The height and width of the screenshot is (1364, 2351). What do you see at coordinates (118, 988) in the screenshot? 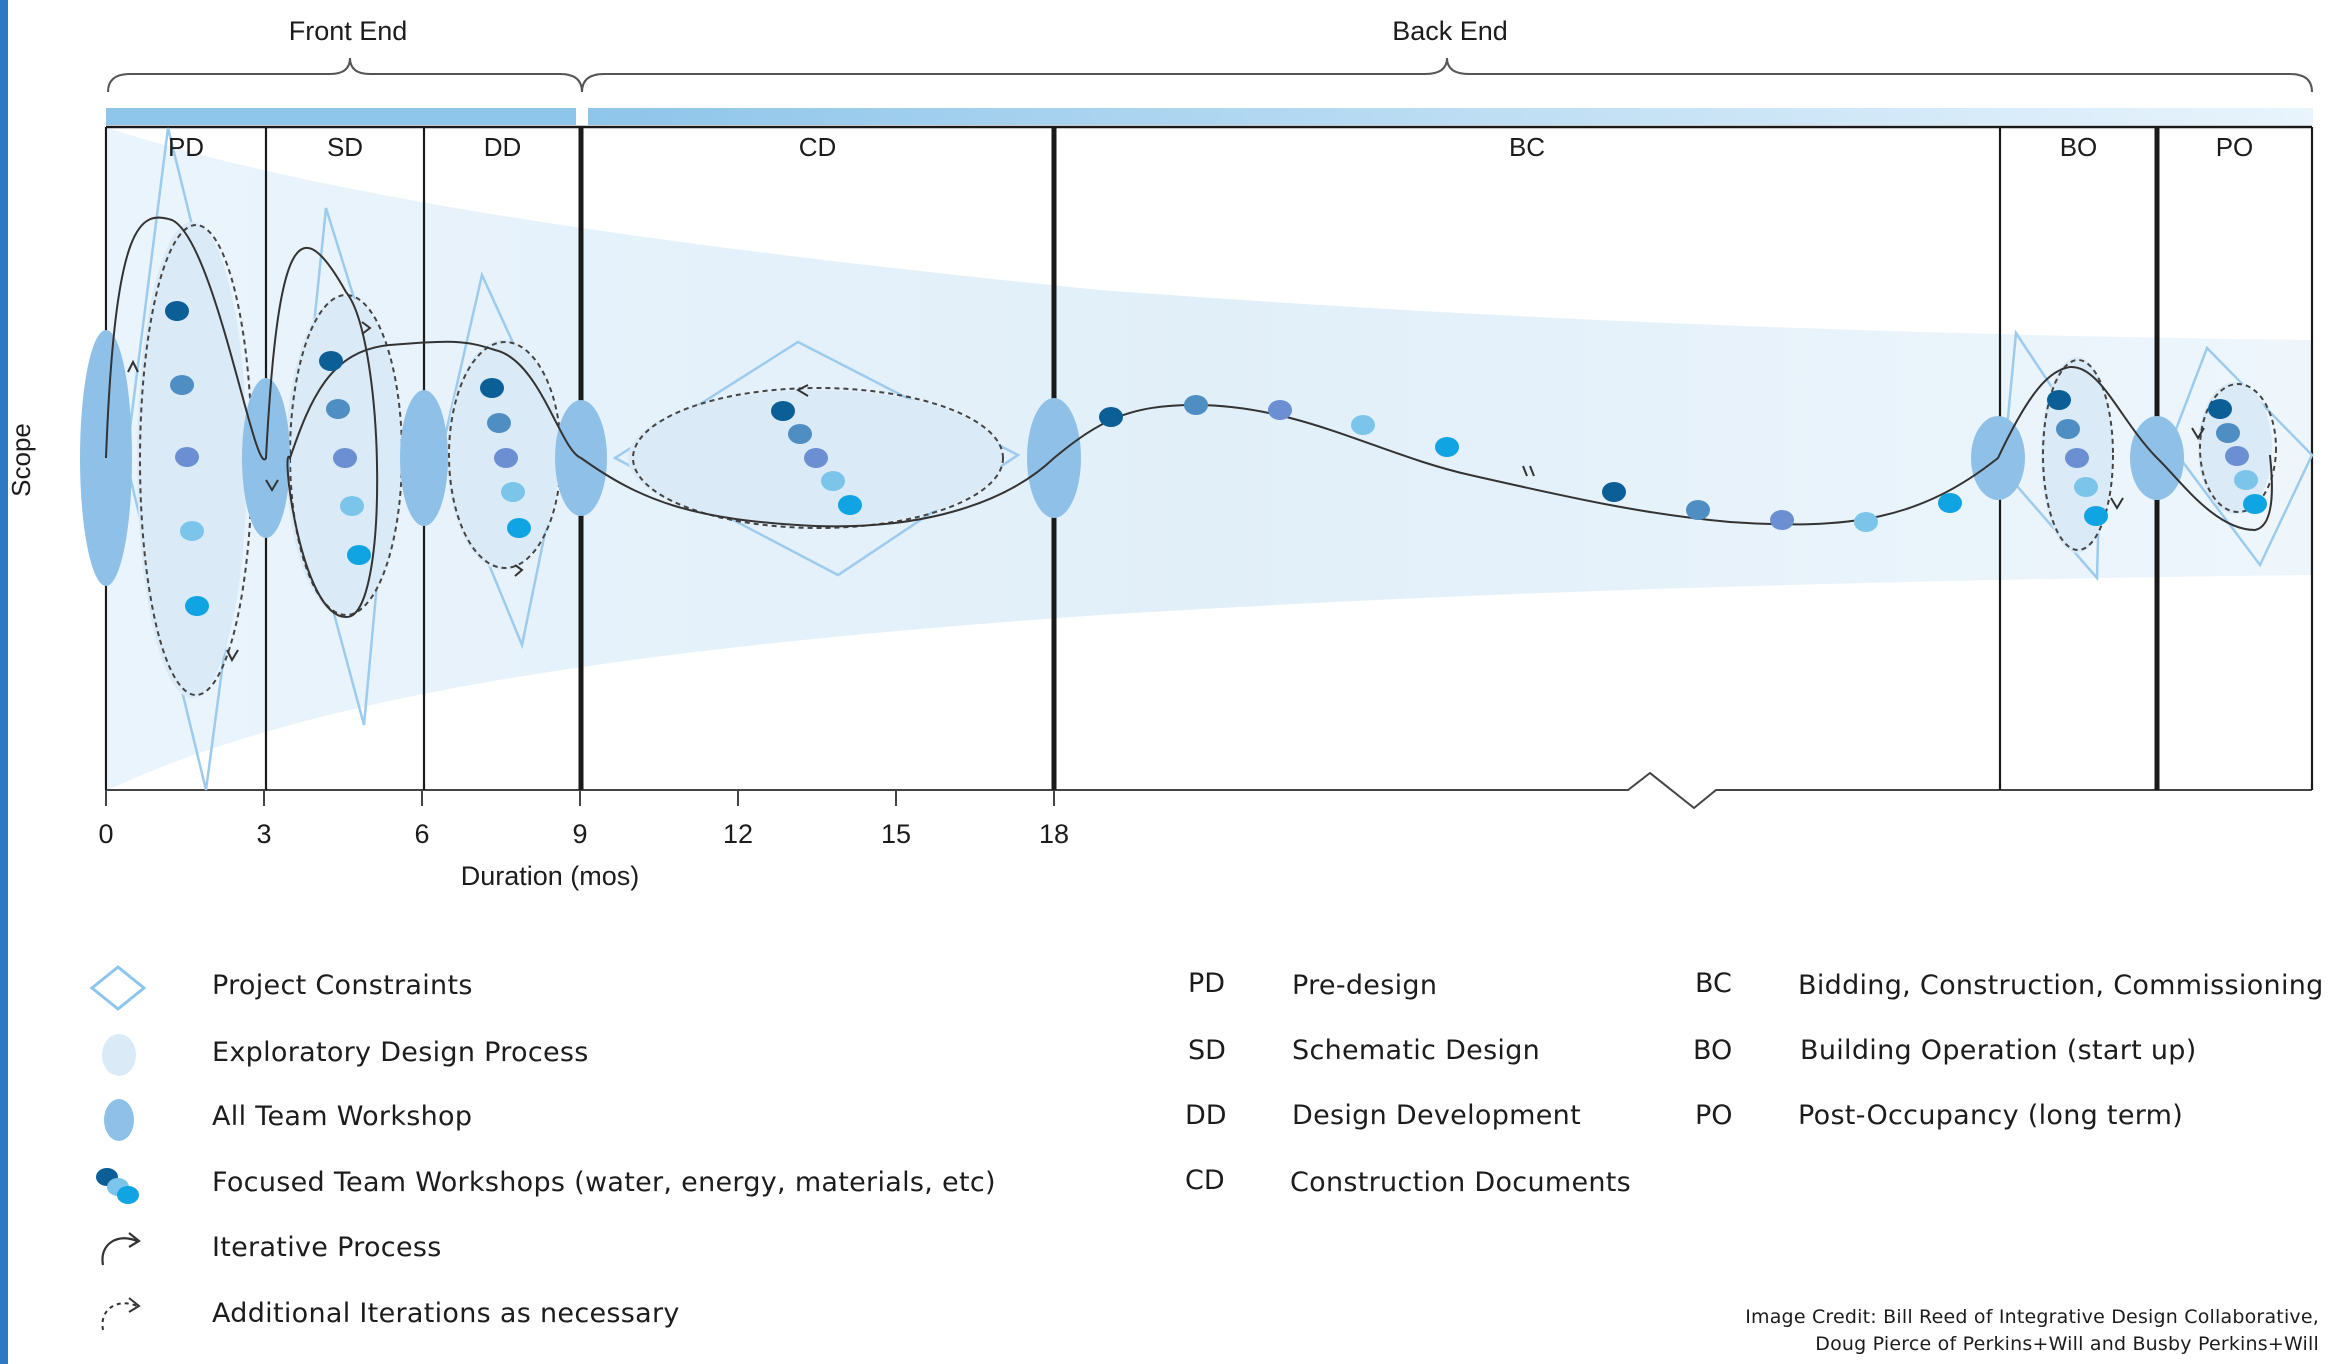
I see `diamond-icon` at bounding box center [118, 988].